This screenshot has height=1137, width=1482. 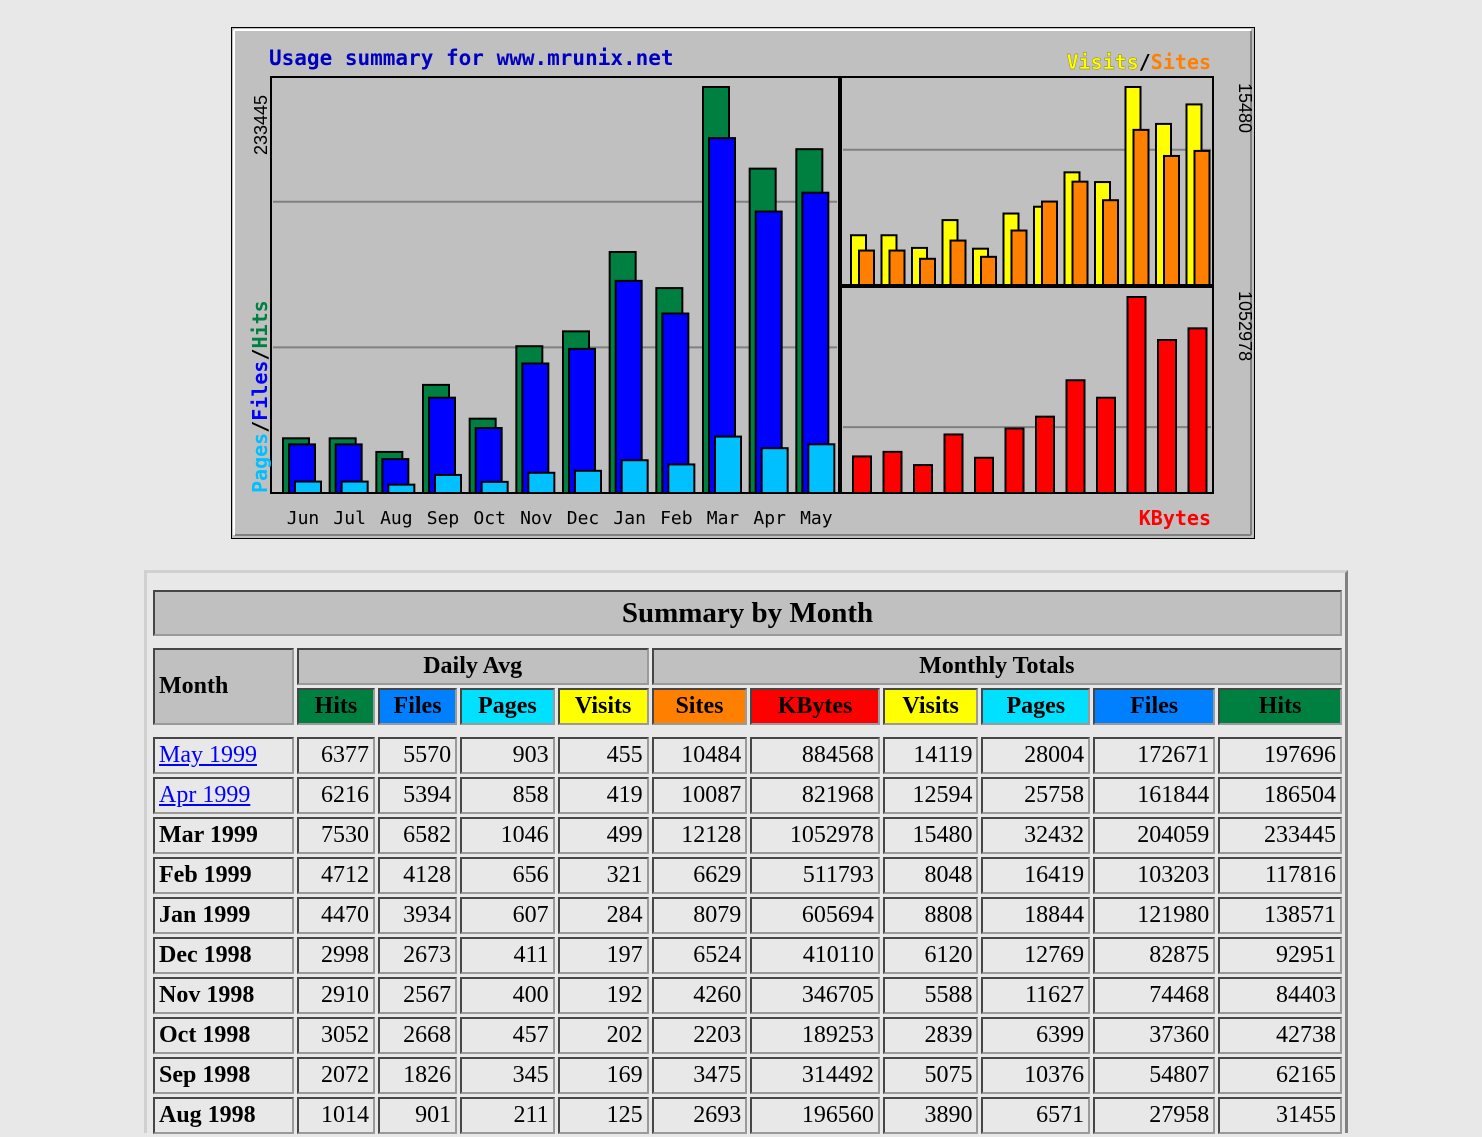 What do you see at coordinates (1036, 1075) in the screenshot?
I see `value-cell: 10376` at bounding box center [1036, 1075].